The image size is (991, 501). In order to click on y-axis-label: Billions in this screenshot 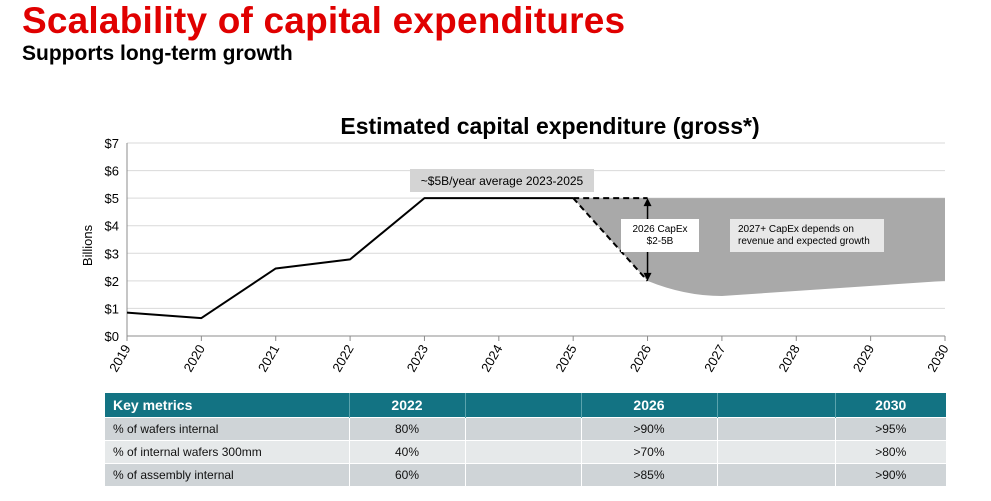, I will do `click(87, 245)`.